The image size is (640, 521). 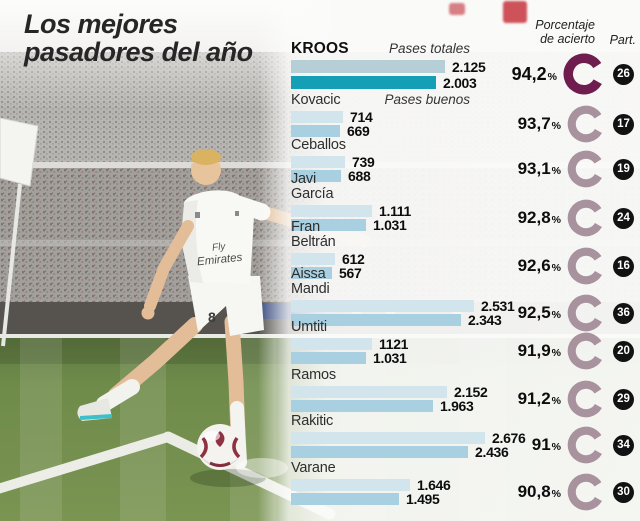 I want to click on jersey-sponsor-line2: Emirates, so click(x=219, y=260).